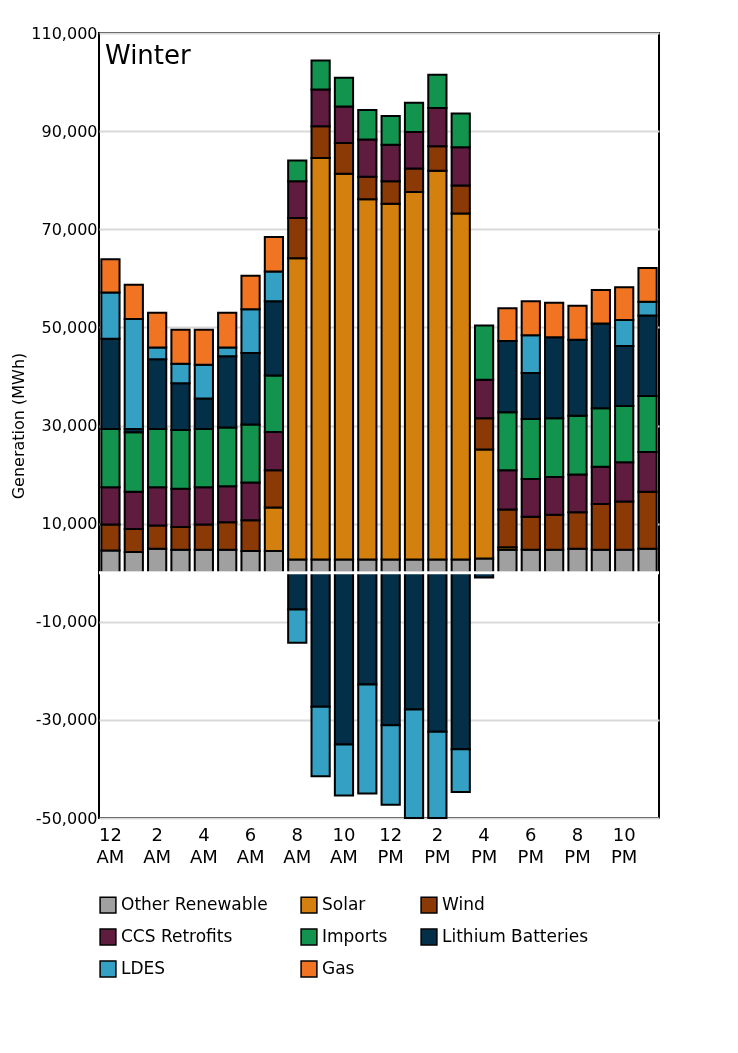 The height and width of the screenshot is (1053, 738). Describe the element at coordinates (530, 845) in the screenshot. I see `x-tick-label: 6 PM` at that location.